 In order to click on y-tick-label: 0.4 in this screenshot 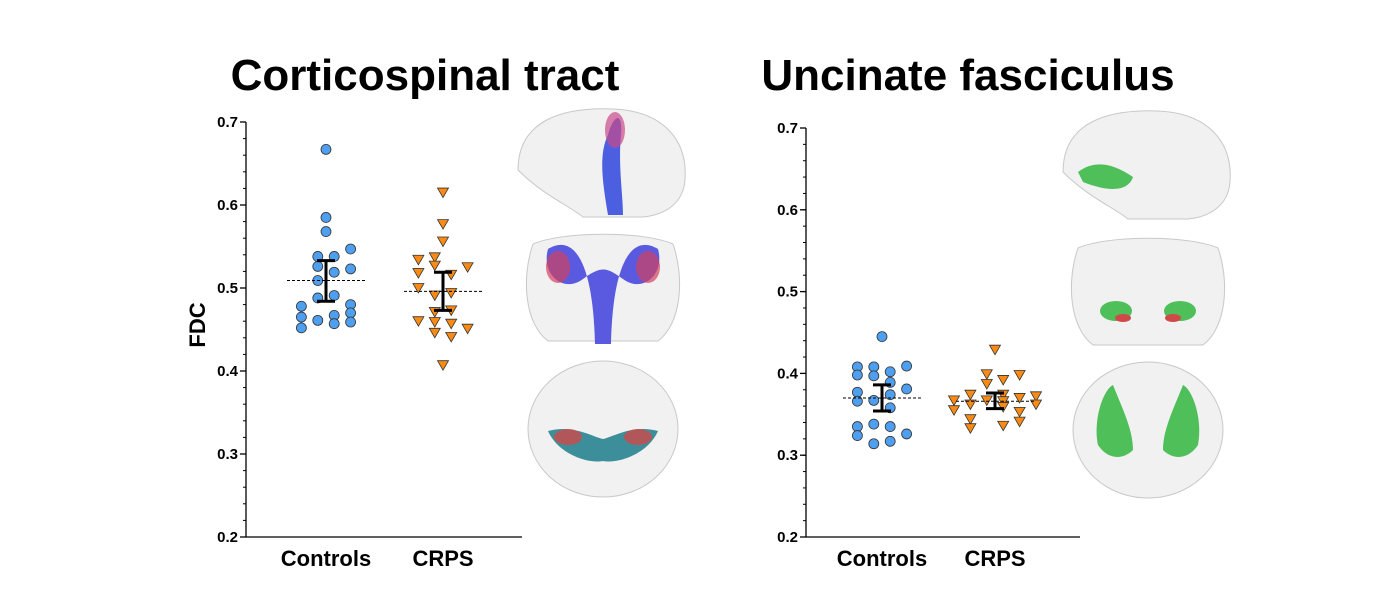, I will do `click(228, 371)`.